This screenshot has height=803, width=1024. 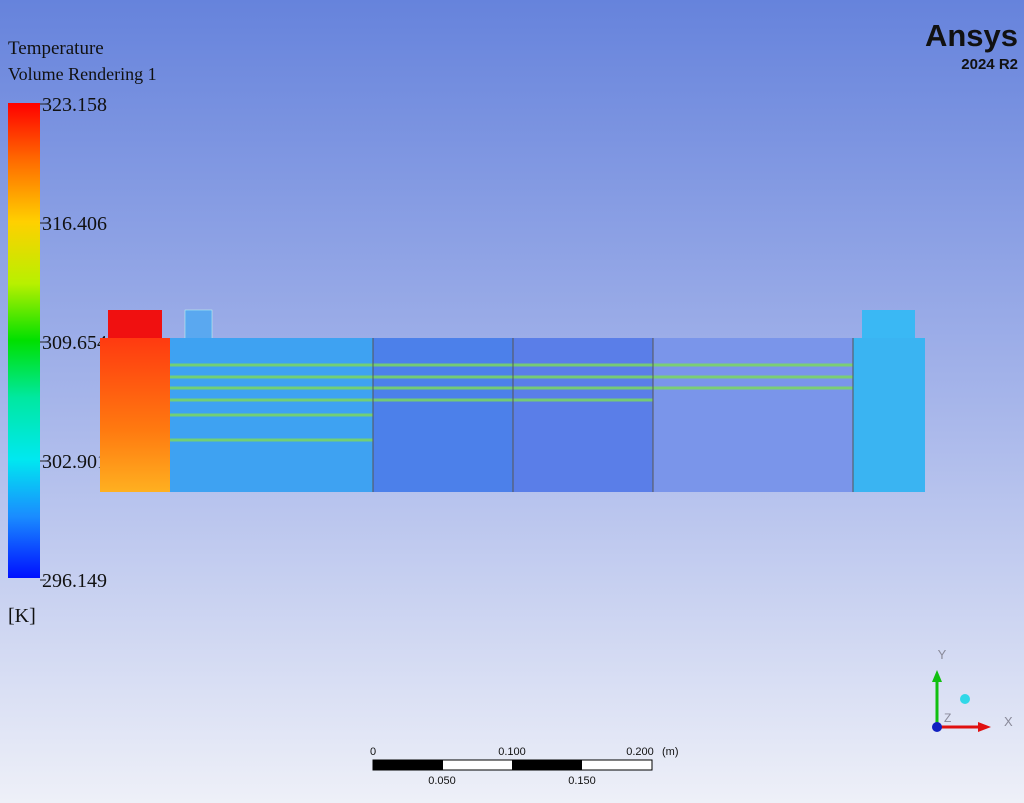 I want to click on axis-triad, so click(x=961, y=701).